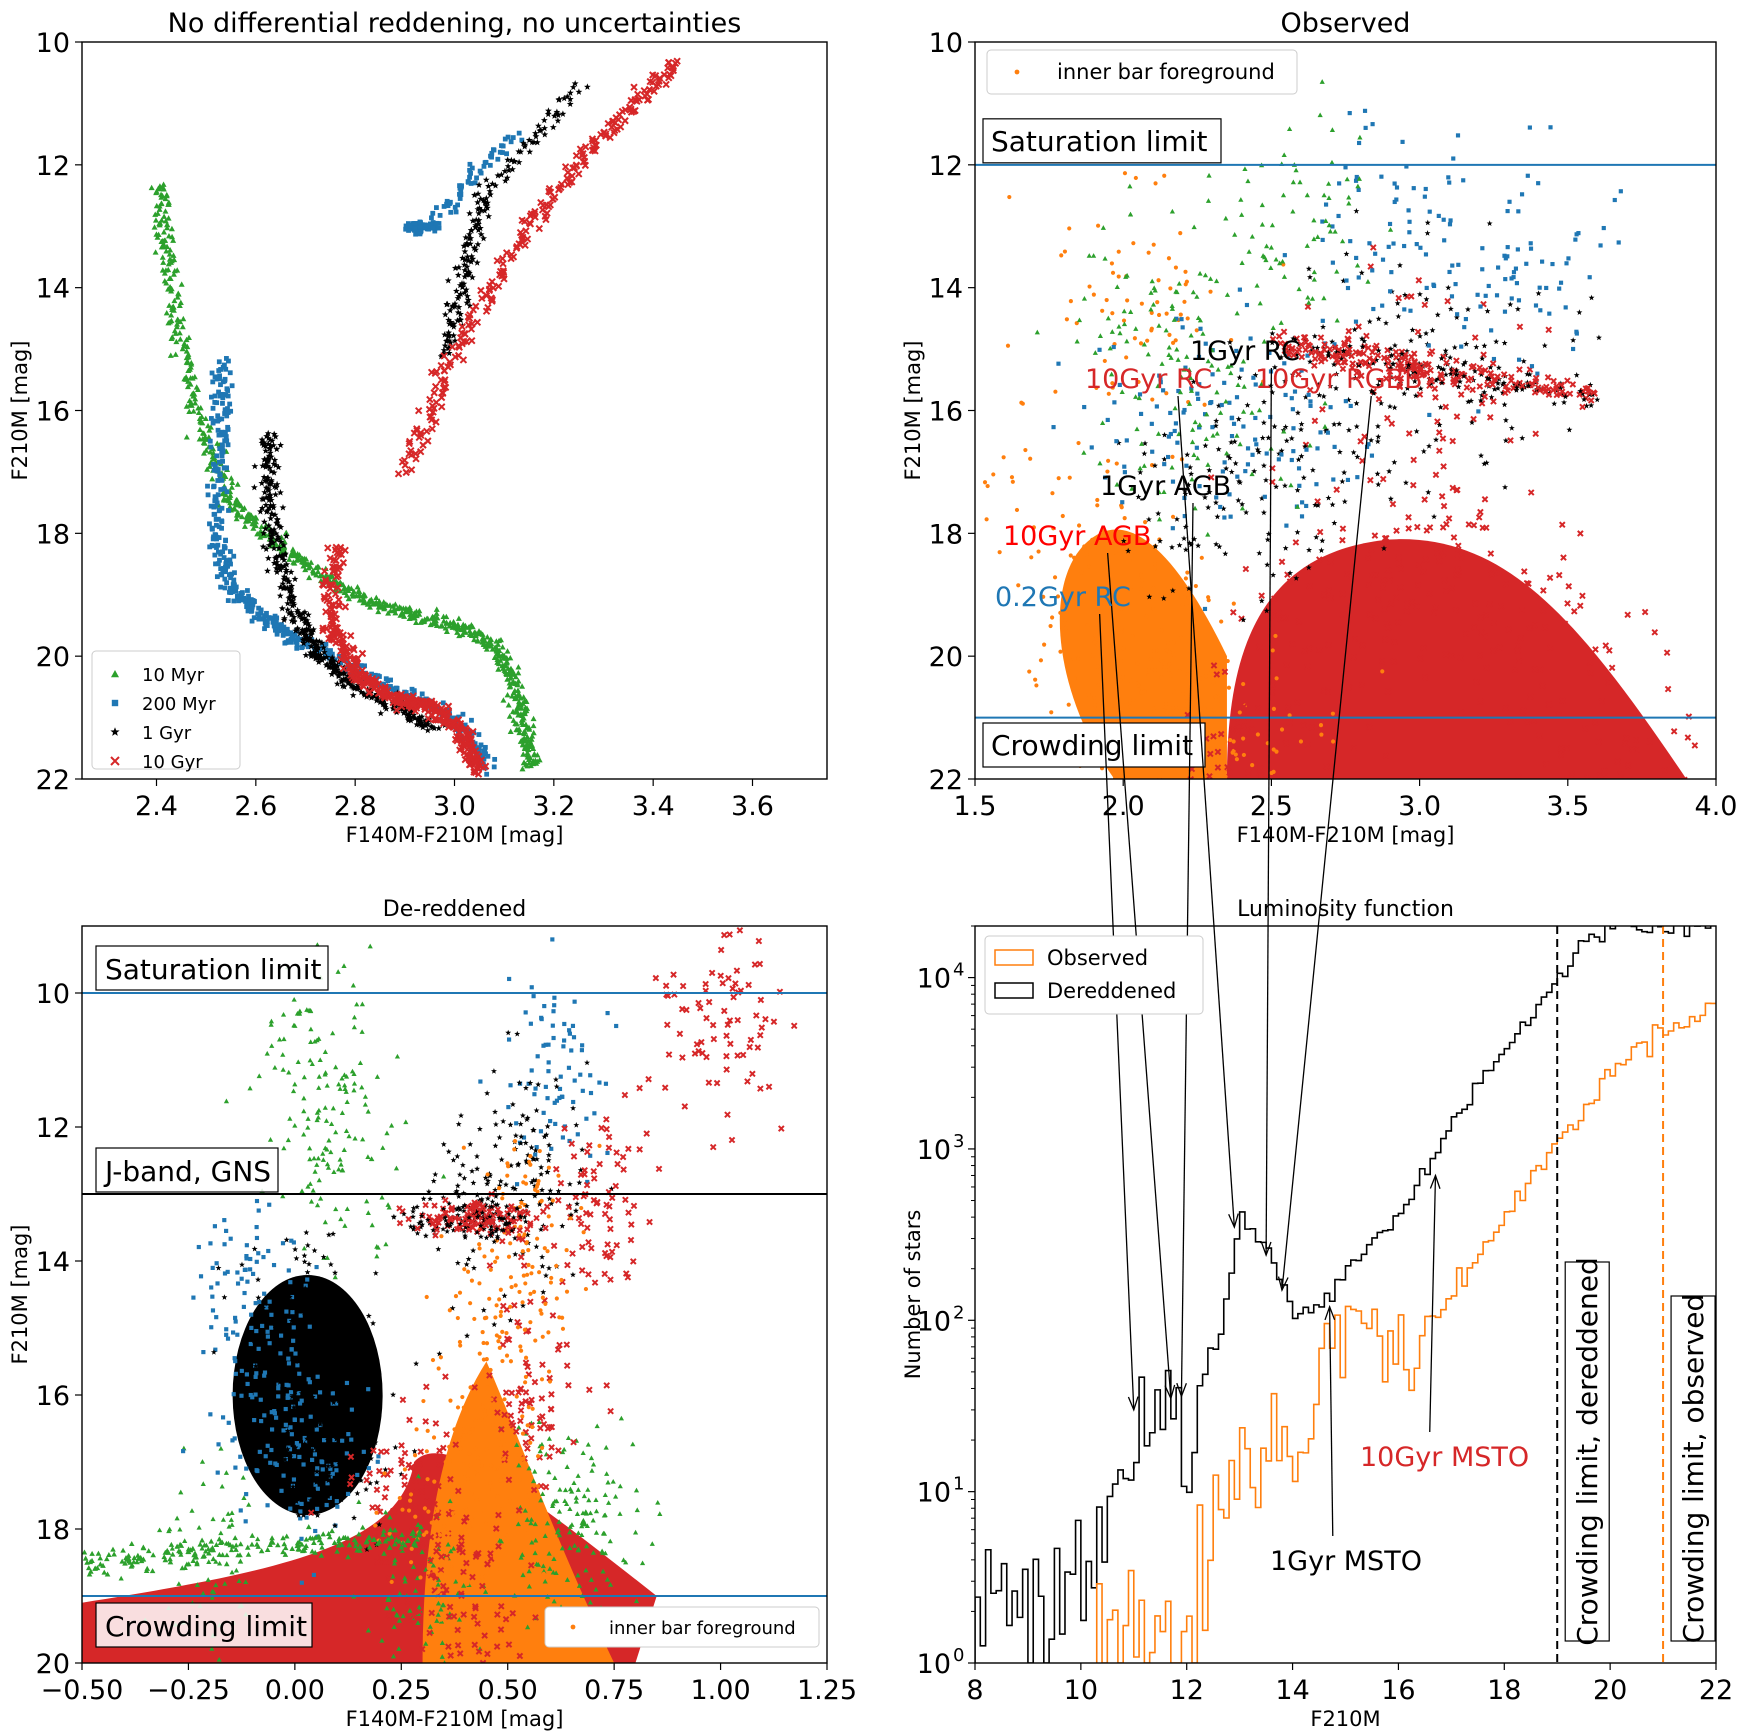  What do you see at coordinates (53, 780) in the screenshot?
I see `y-tick-label: 22` at bounding box center [53, 780].